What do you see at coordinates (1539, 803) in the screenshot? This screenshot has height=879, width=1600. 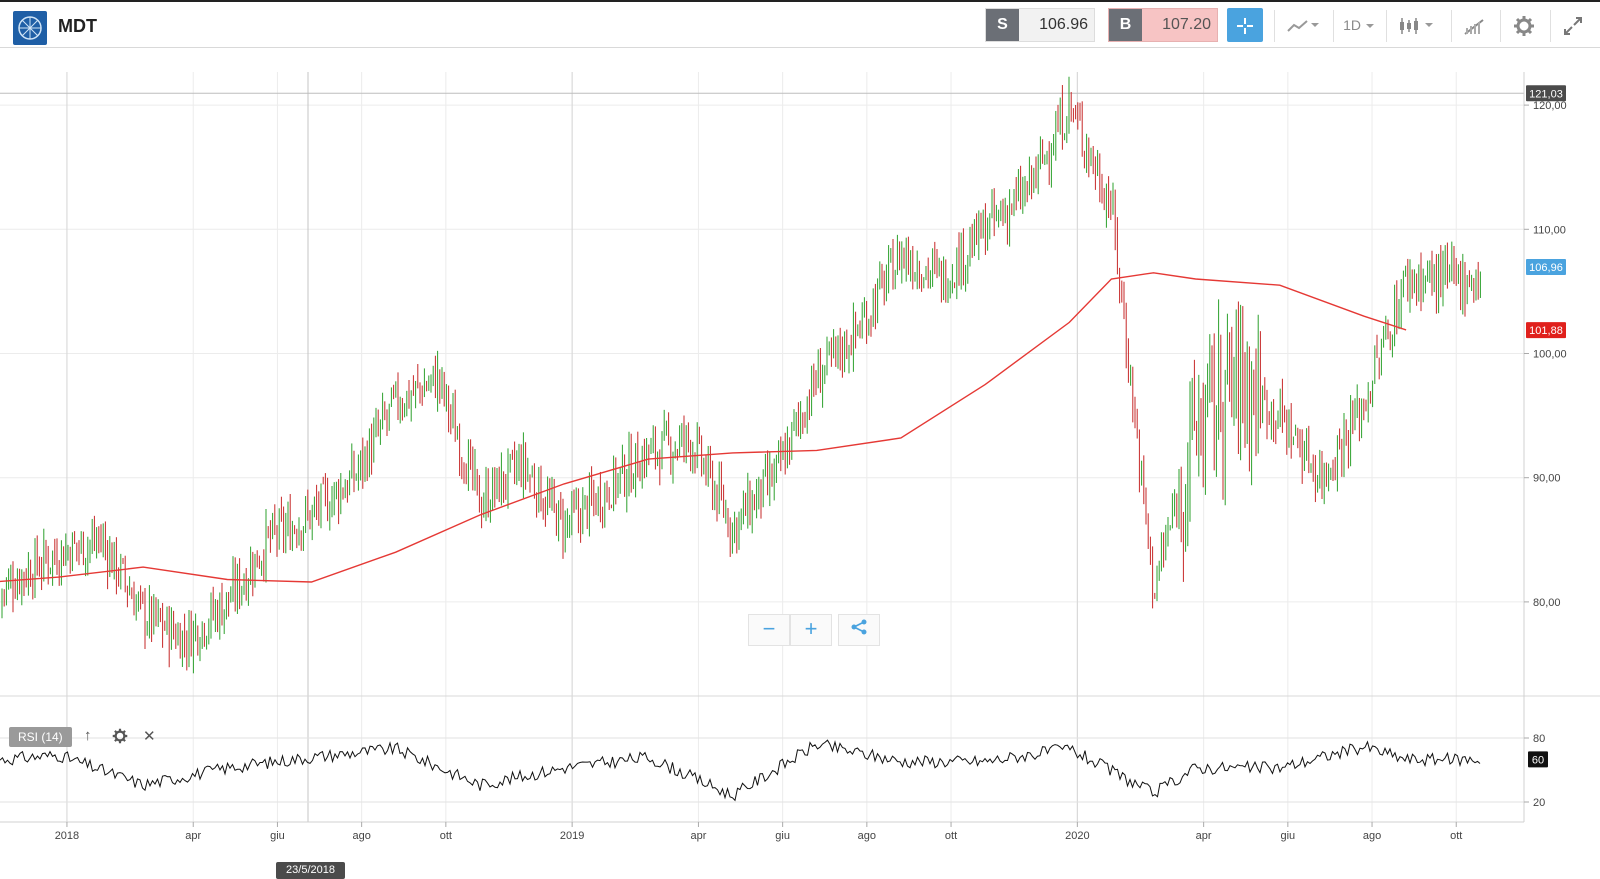 I see `rsi-tick-label: 20` at bounding box center [1539, 803].